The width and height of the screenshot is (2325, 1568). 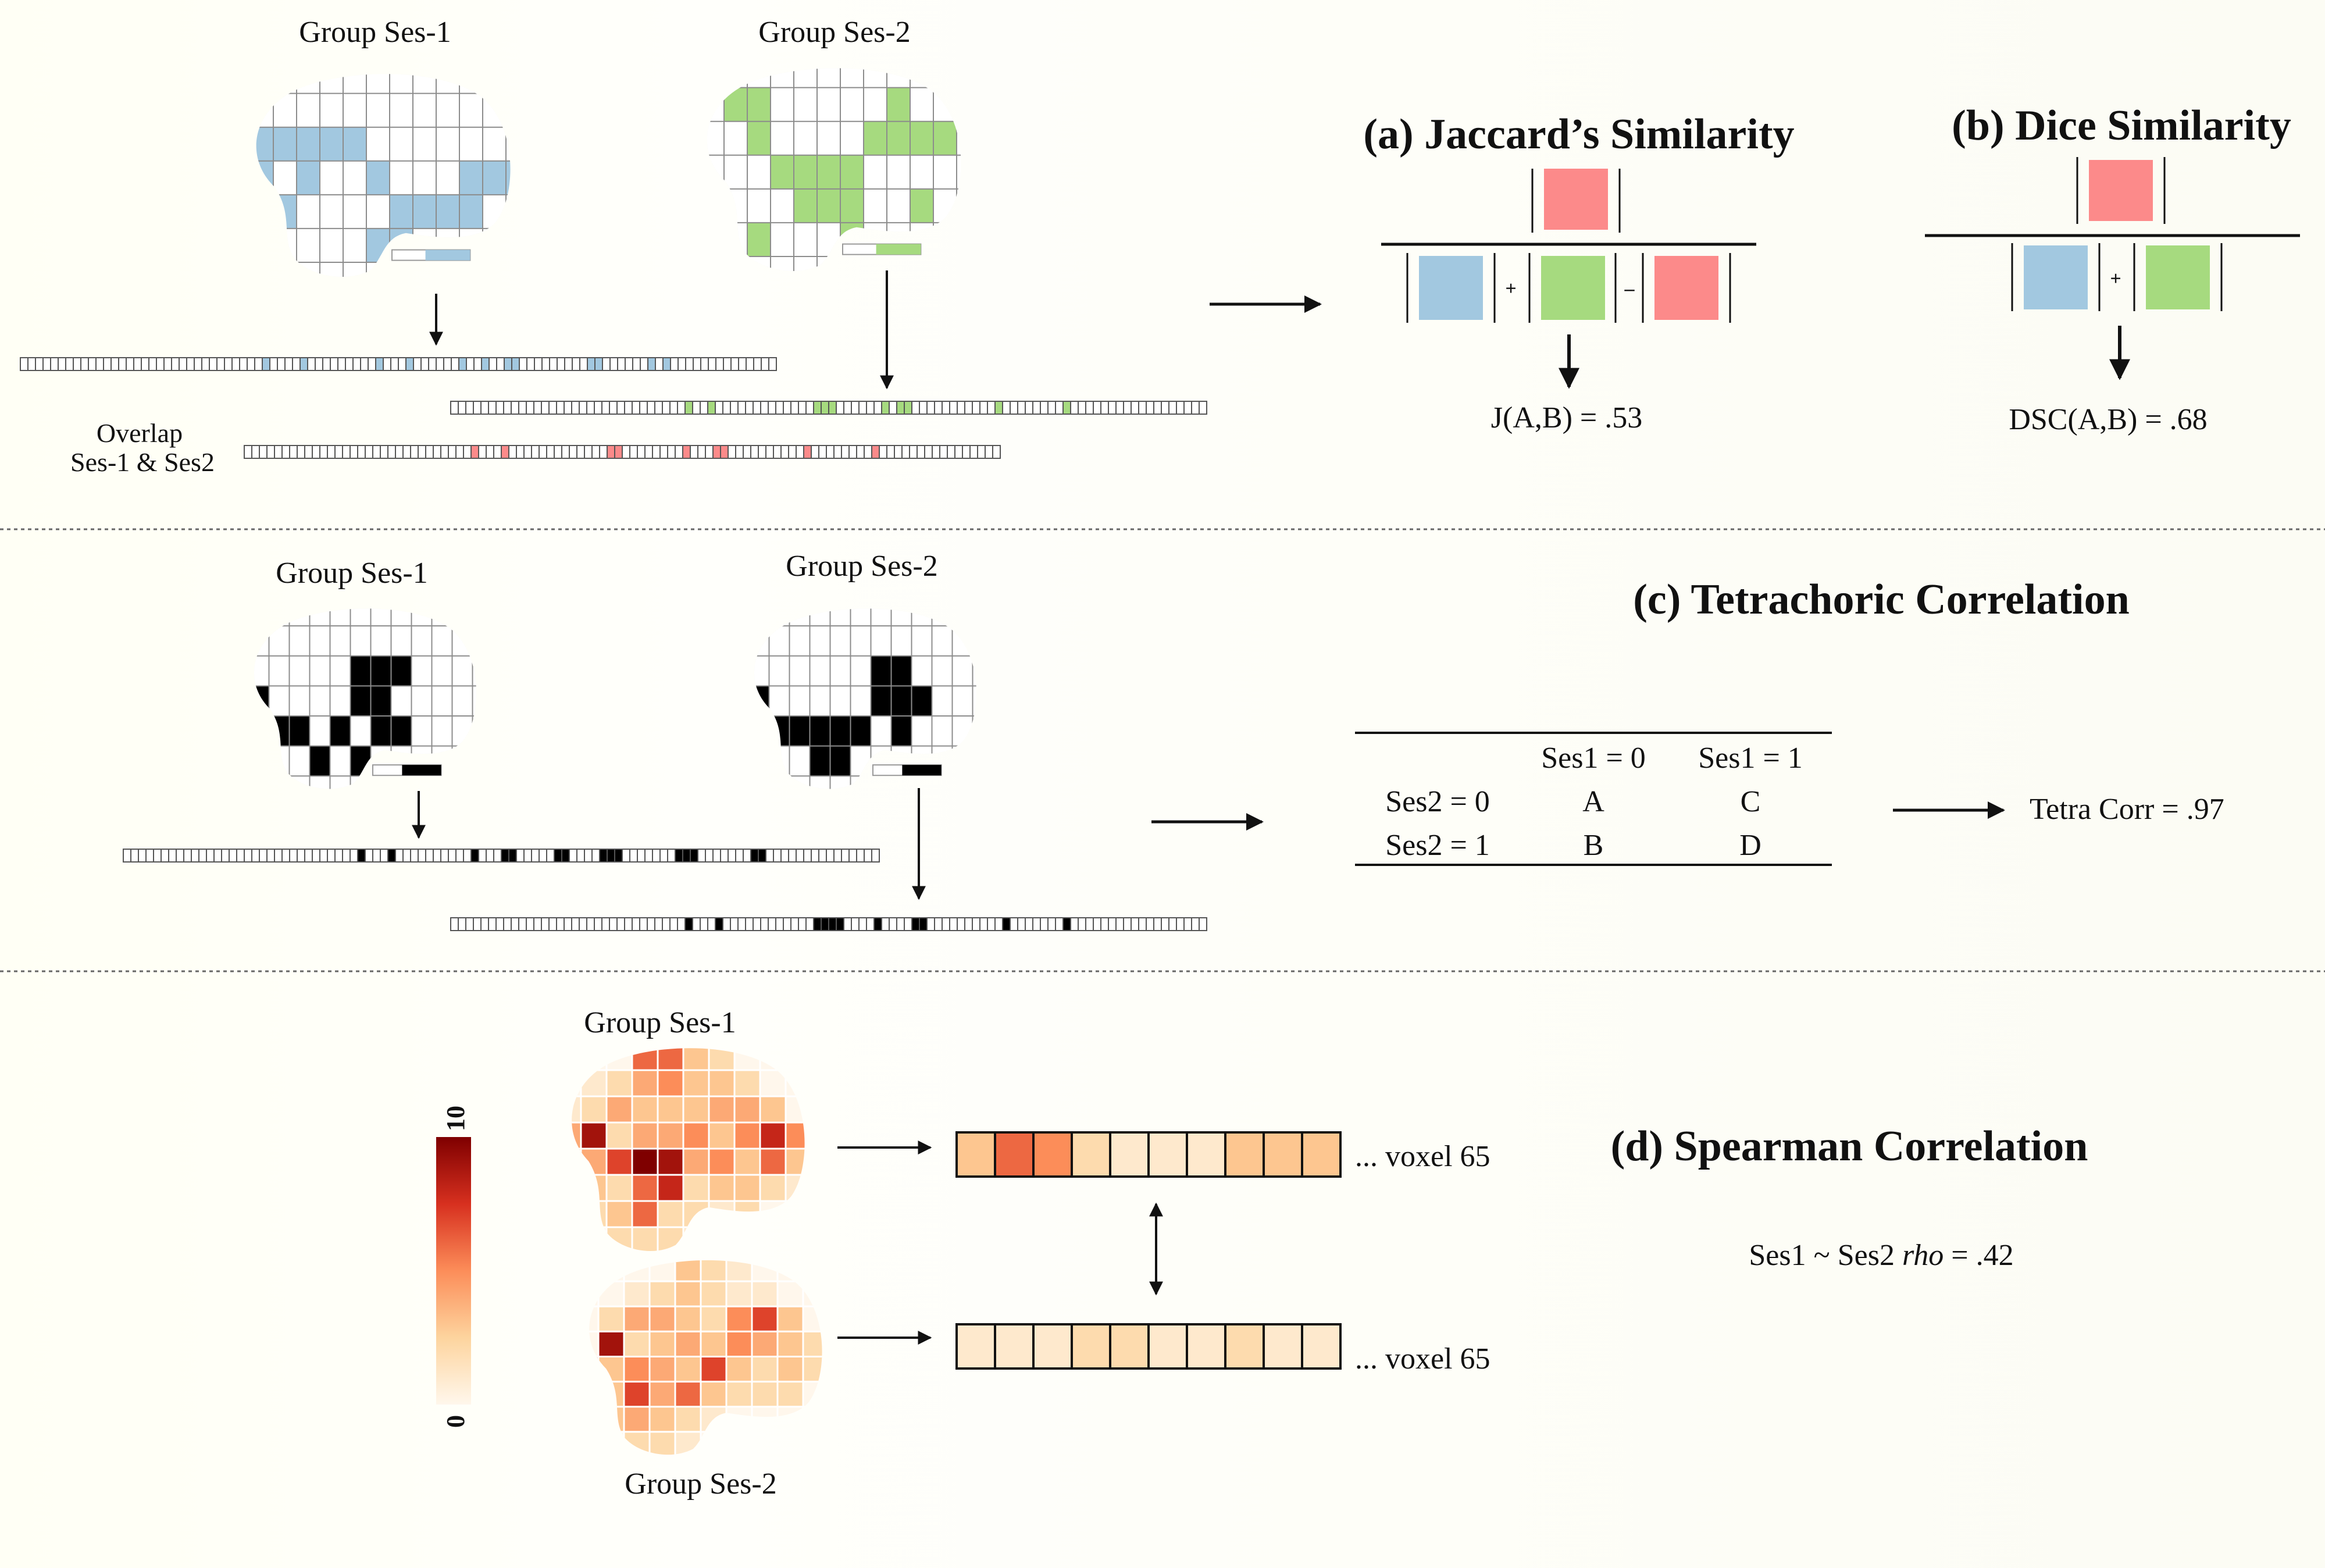 What do you see at coordinates (1566, 417) in the screenshot?
I see `jaccard-result: J(A,B) = .53` at bounding box center [1566, 417].